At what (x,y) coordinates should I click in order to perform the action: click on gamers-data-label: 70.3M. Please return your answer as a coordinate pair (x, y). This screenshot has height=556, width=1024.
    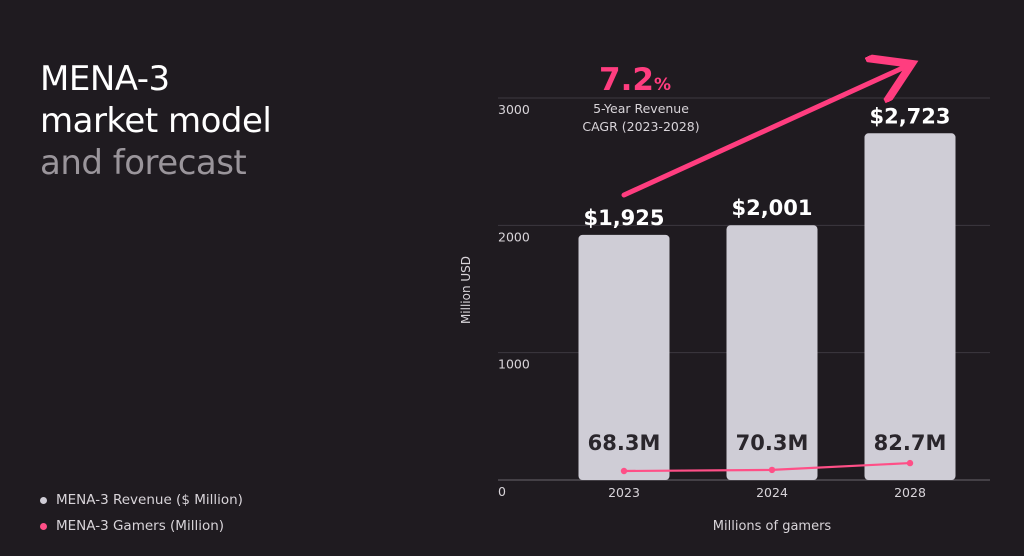
    Looking at the image, I should click on (772, 443).